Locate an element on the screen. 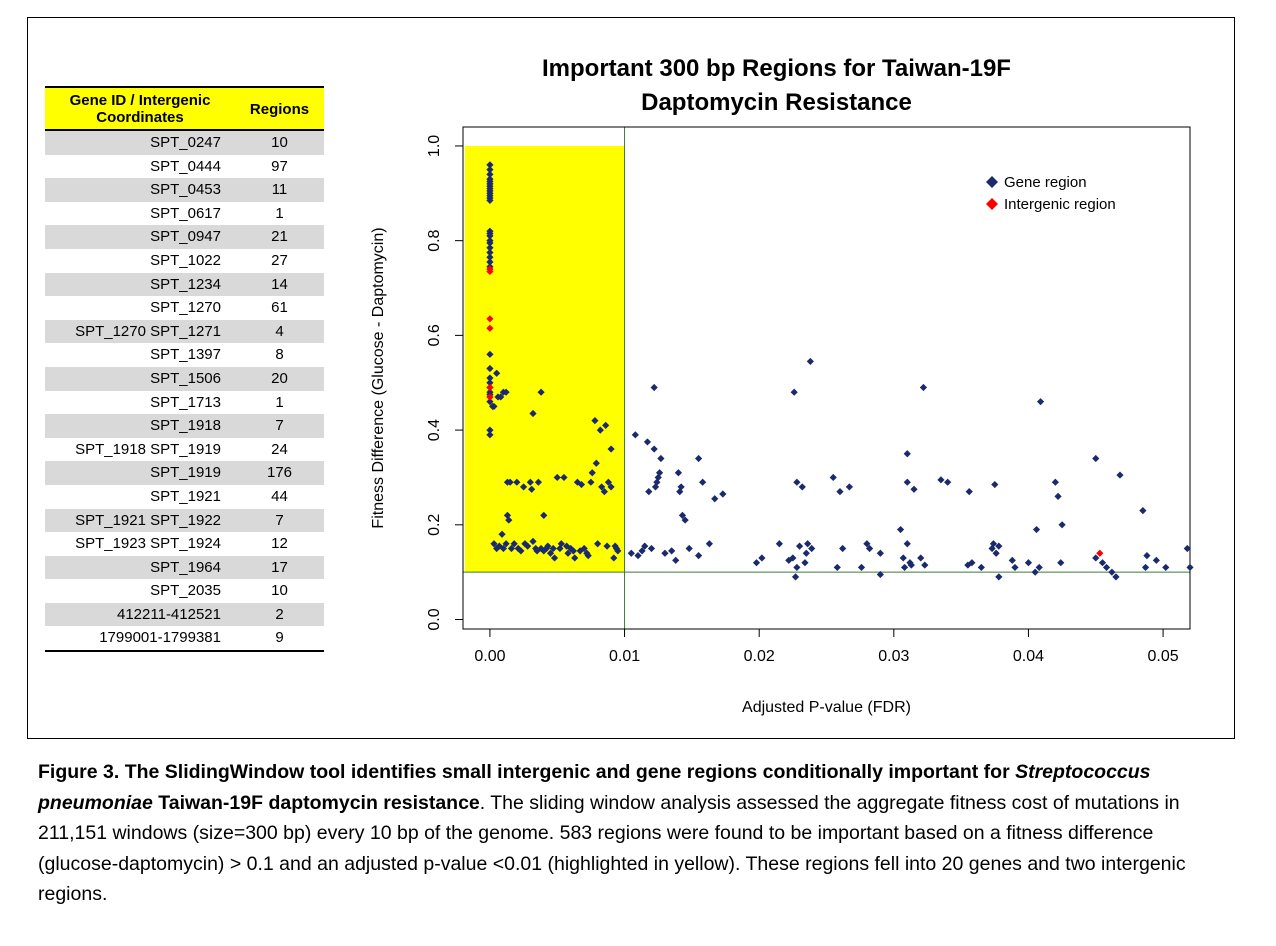  regions-cell: 1 is located at coordinates (279, 213).